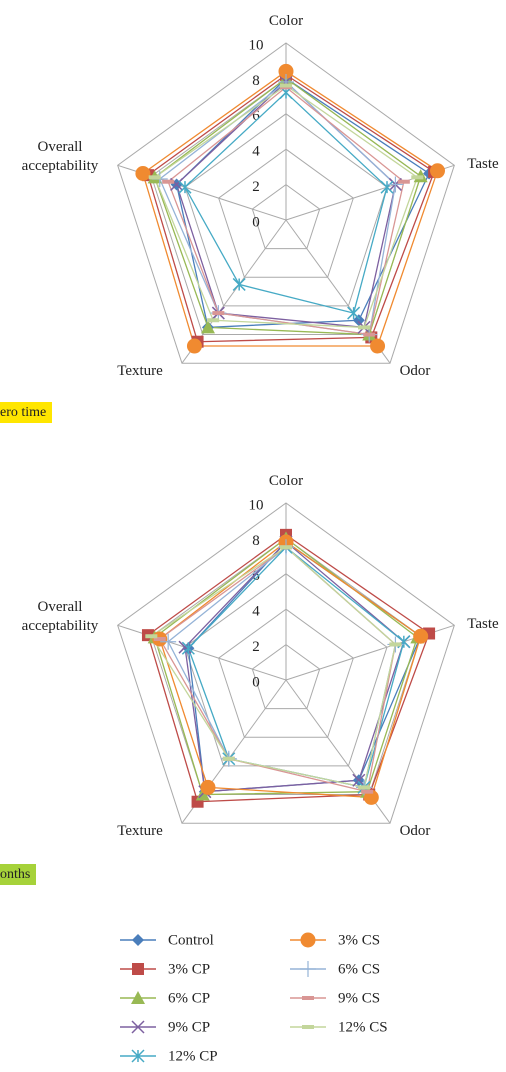 This screenshot has height=1072, width=506. I want to click on legend-label: 3% CP, so click(189, 969).